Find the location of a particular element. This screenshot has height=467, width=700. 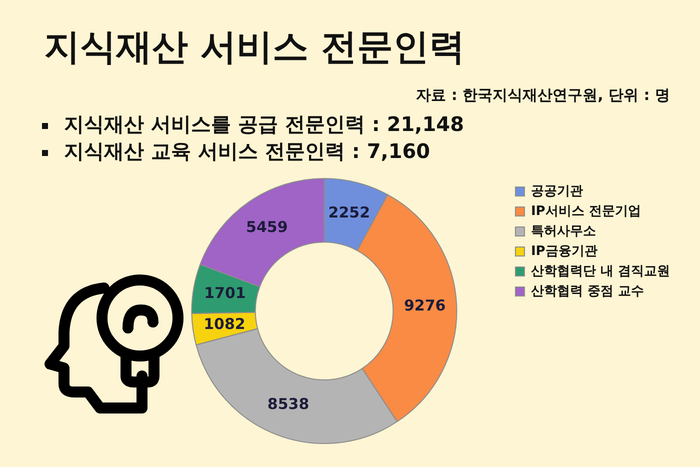

data-label: 5459 is located at coordinates (267, 227).